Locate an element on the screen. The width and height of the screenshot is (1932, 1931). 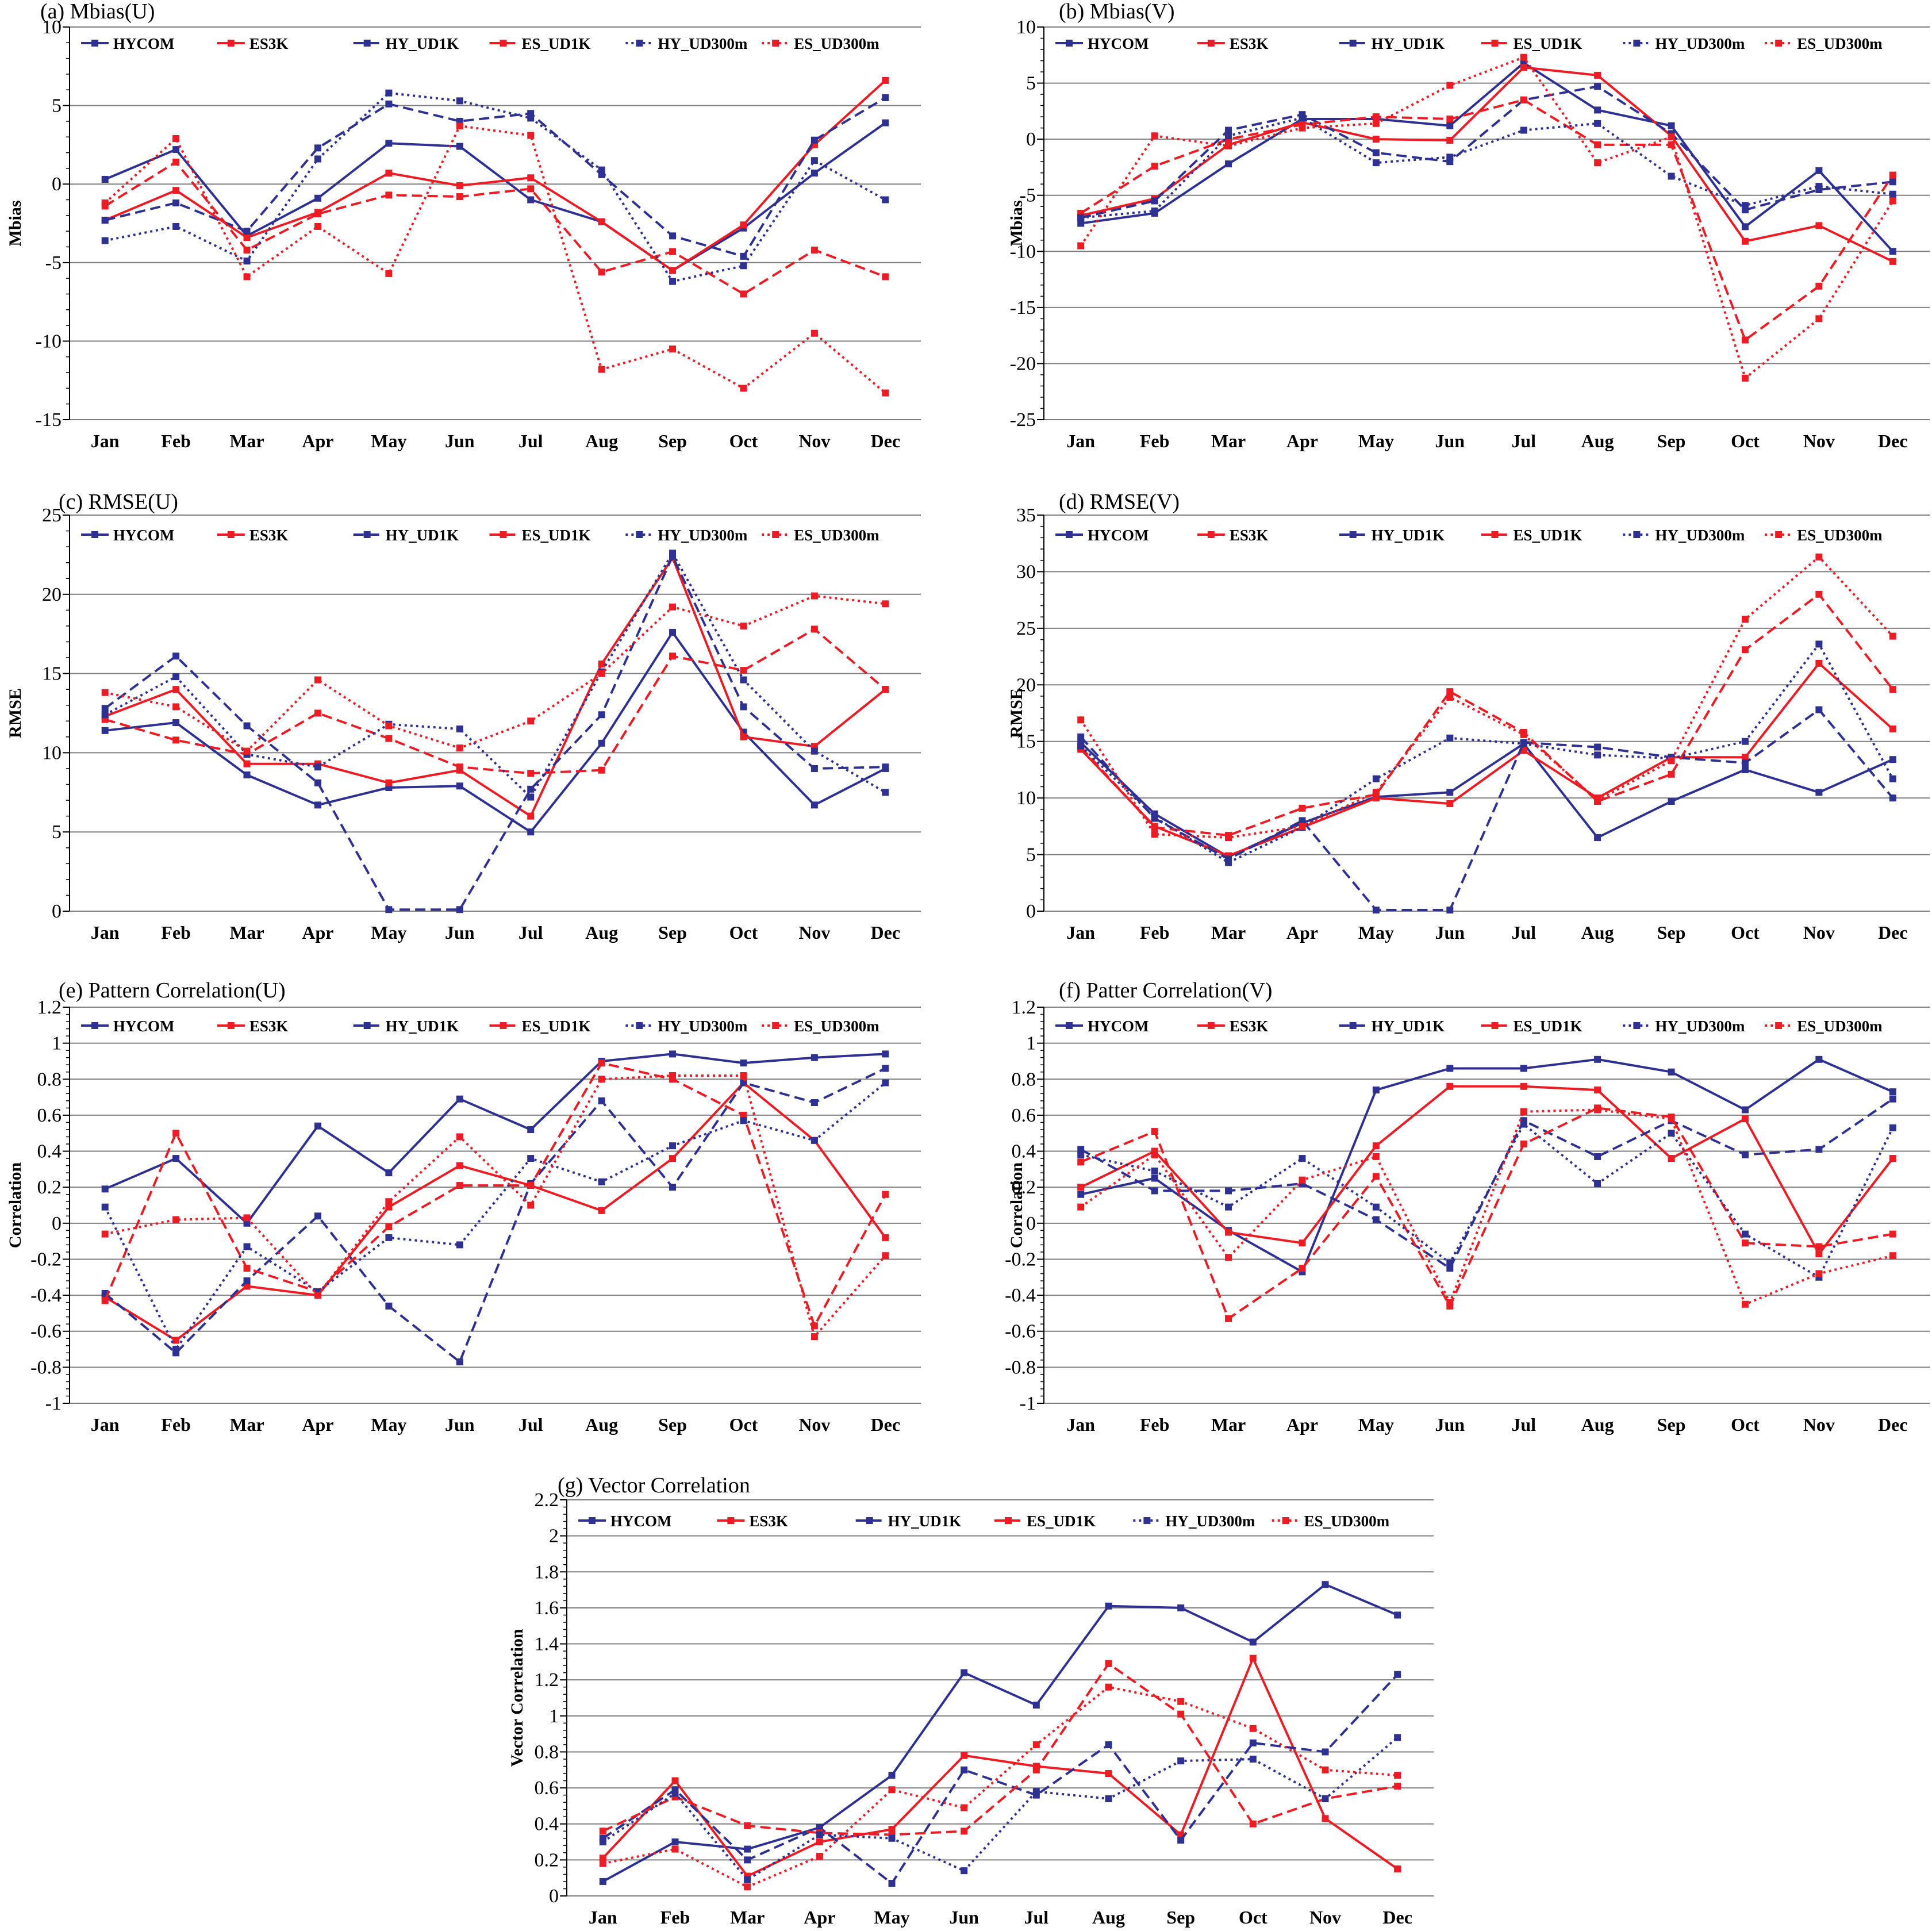
chart-title: (c) RMSE(U) is located at coordinates (118, 502).